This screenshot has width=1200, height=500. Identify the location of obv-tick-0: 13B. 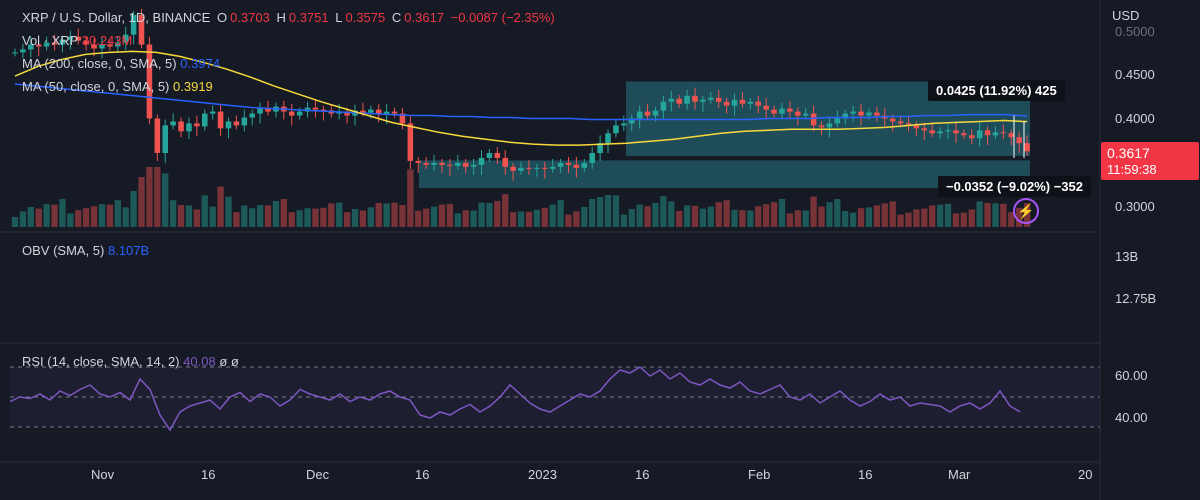
(1127, 256).